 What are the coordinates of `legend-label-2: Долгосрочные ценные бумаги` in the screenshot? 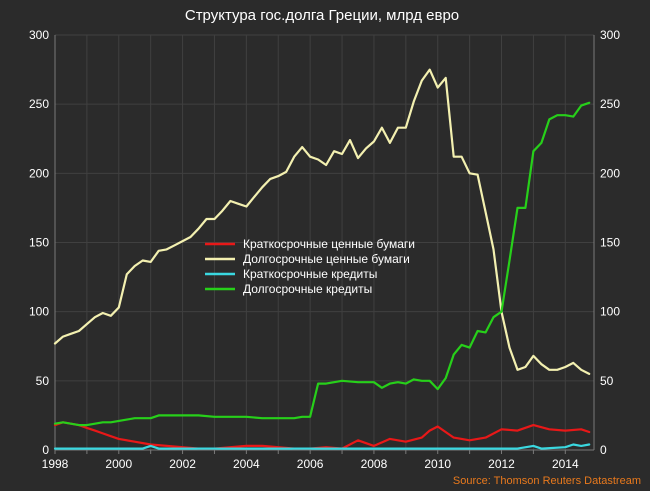 It's located at (326, 259).